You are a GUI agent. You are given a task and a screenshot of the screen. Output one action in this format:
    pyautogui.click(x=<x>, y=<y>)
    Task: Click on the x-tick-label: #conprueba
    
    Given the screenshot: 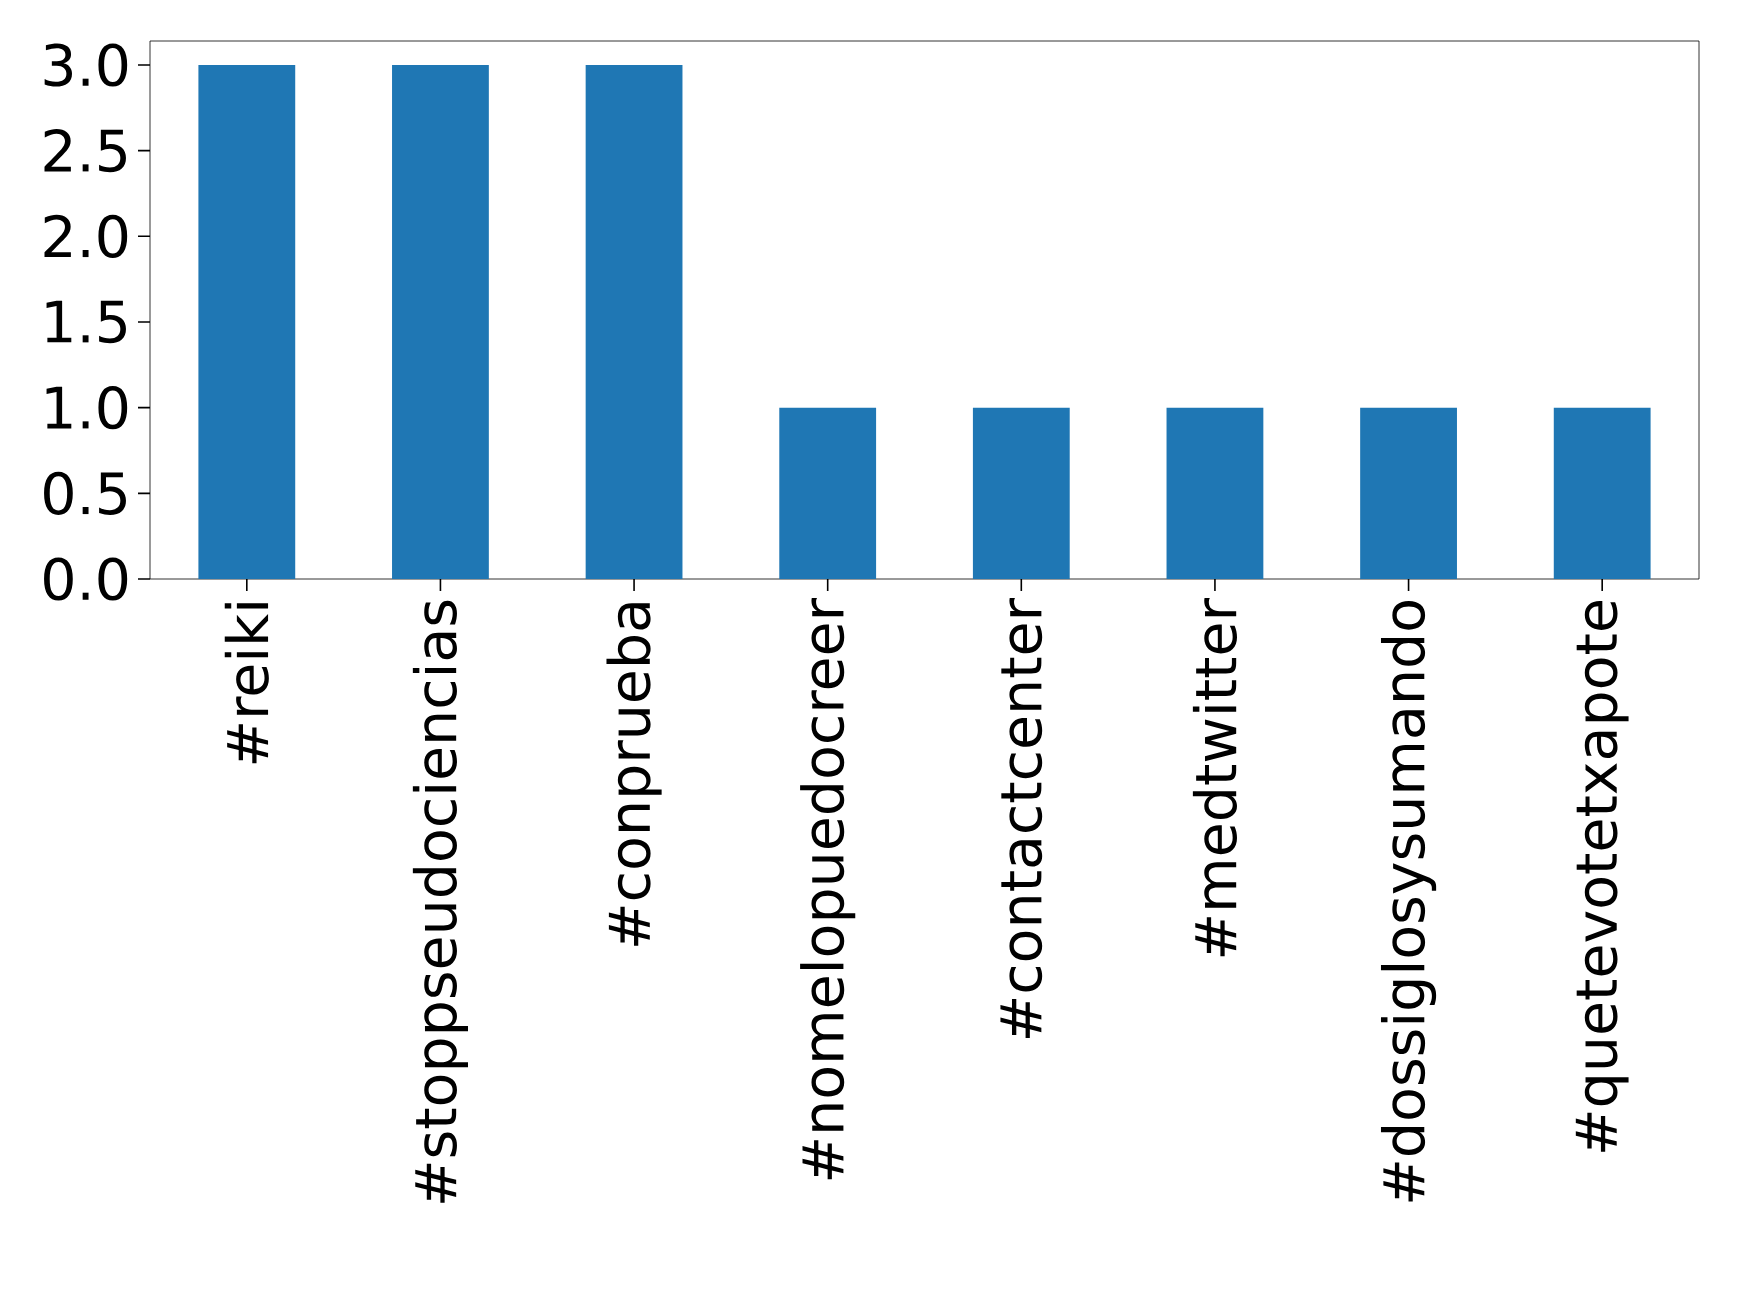 What is the action you would take?
    pyautogui.click(x=634, y=774)
    